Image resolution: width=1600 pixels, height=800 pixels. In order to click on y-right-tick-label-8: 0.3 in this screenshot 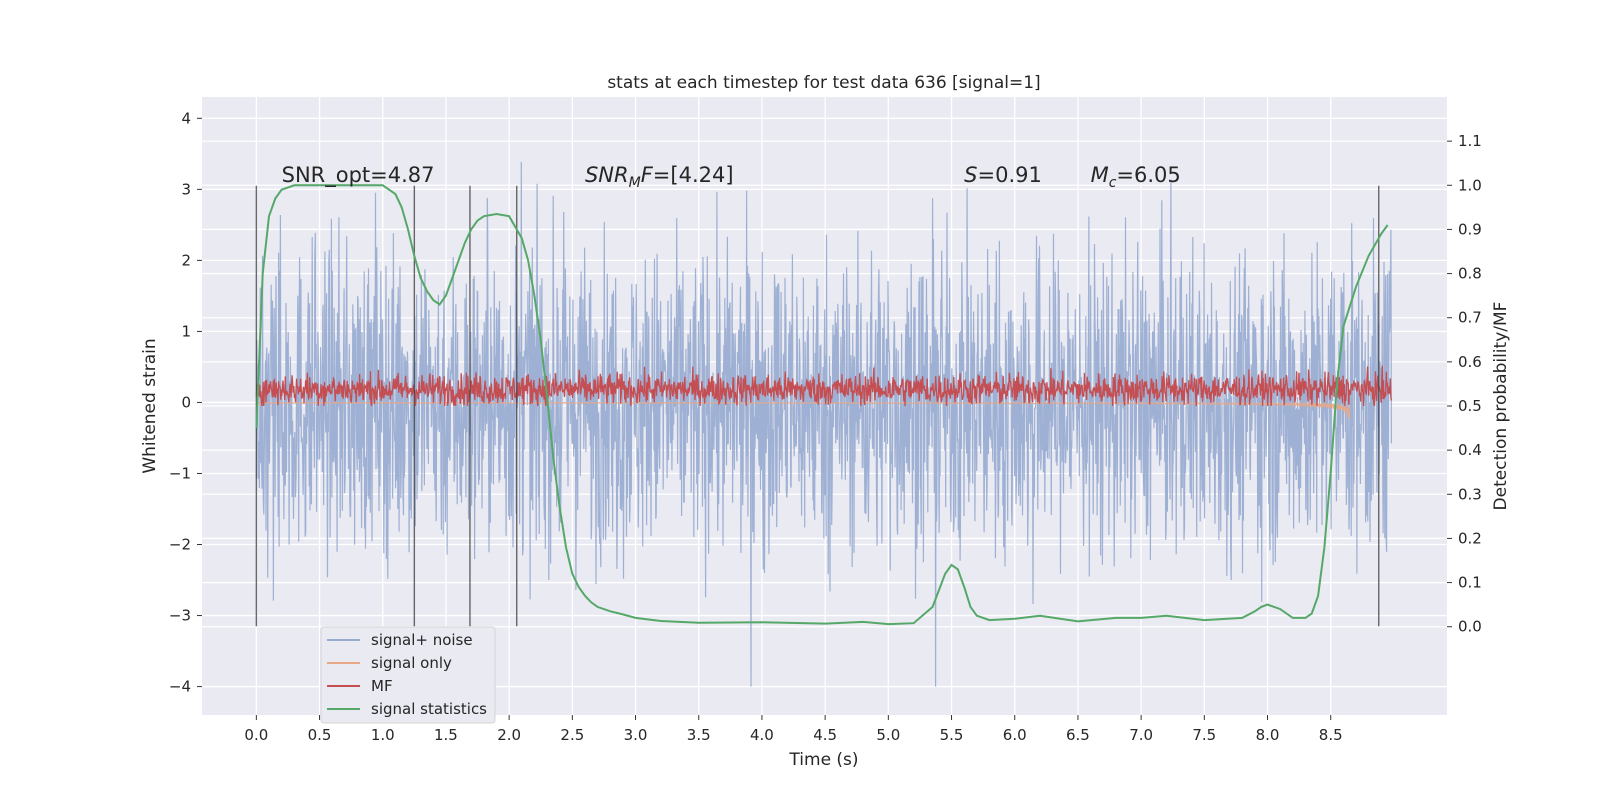, I will do `click(1470, 494)`.